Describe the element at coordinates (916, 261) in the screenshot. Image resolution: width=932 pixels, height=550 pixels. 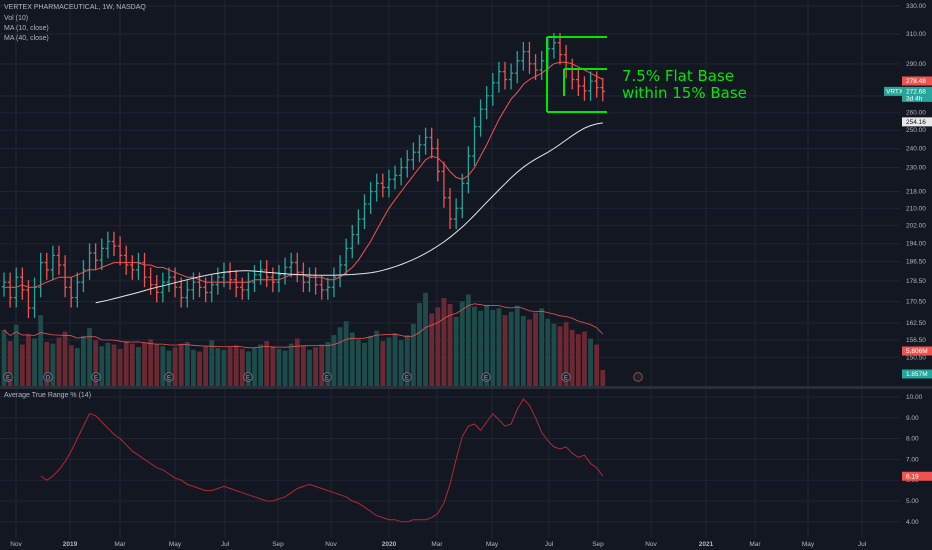
I see `price-tick-label: 186.50` at that location.